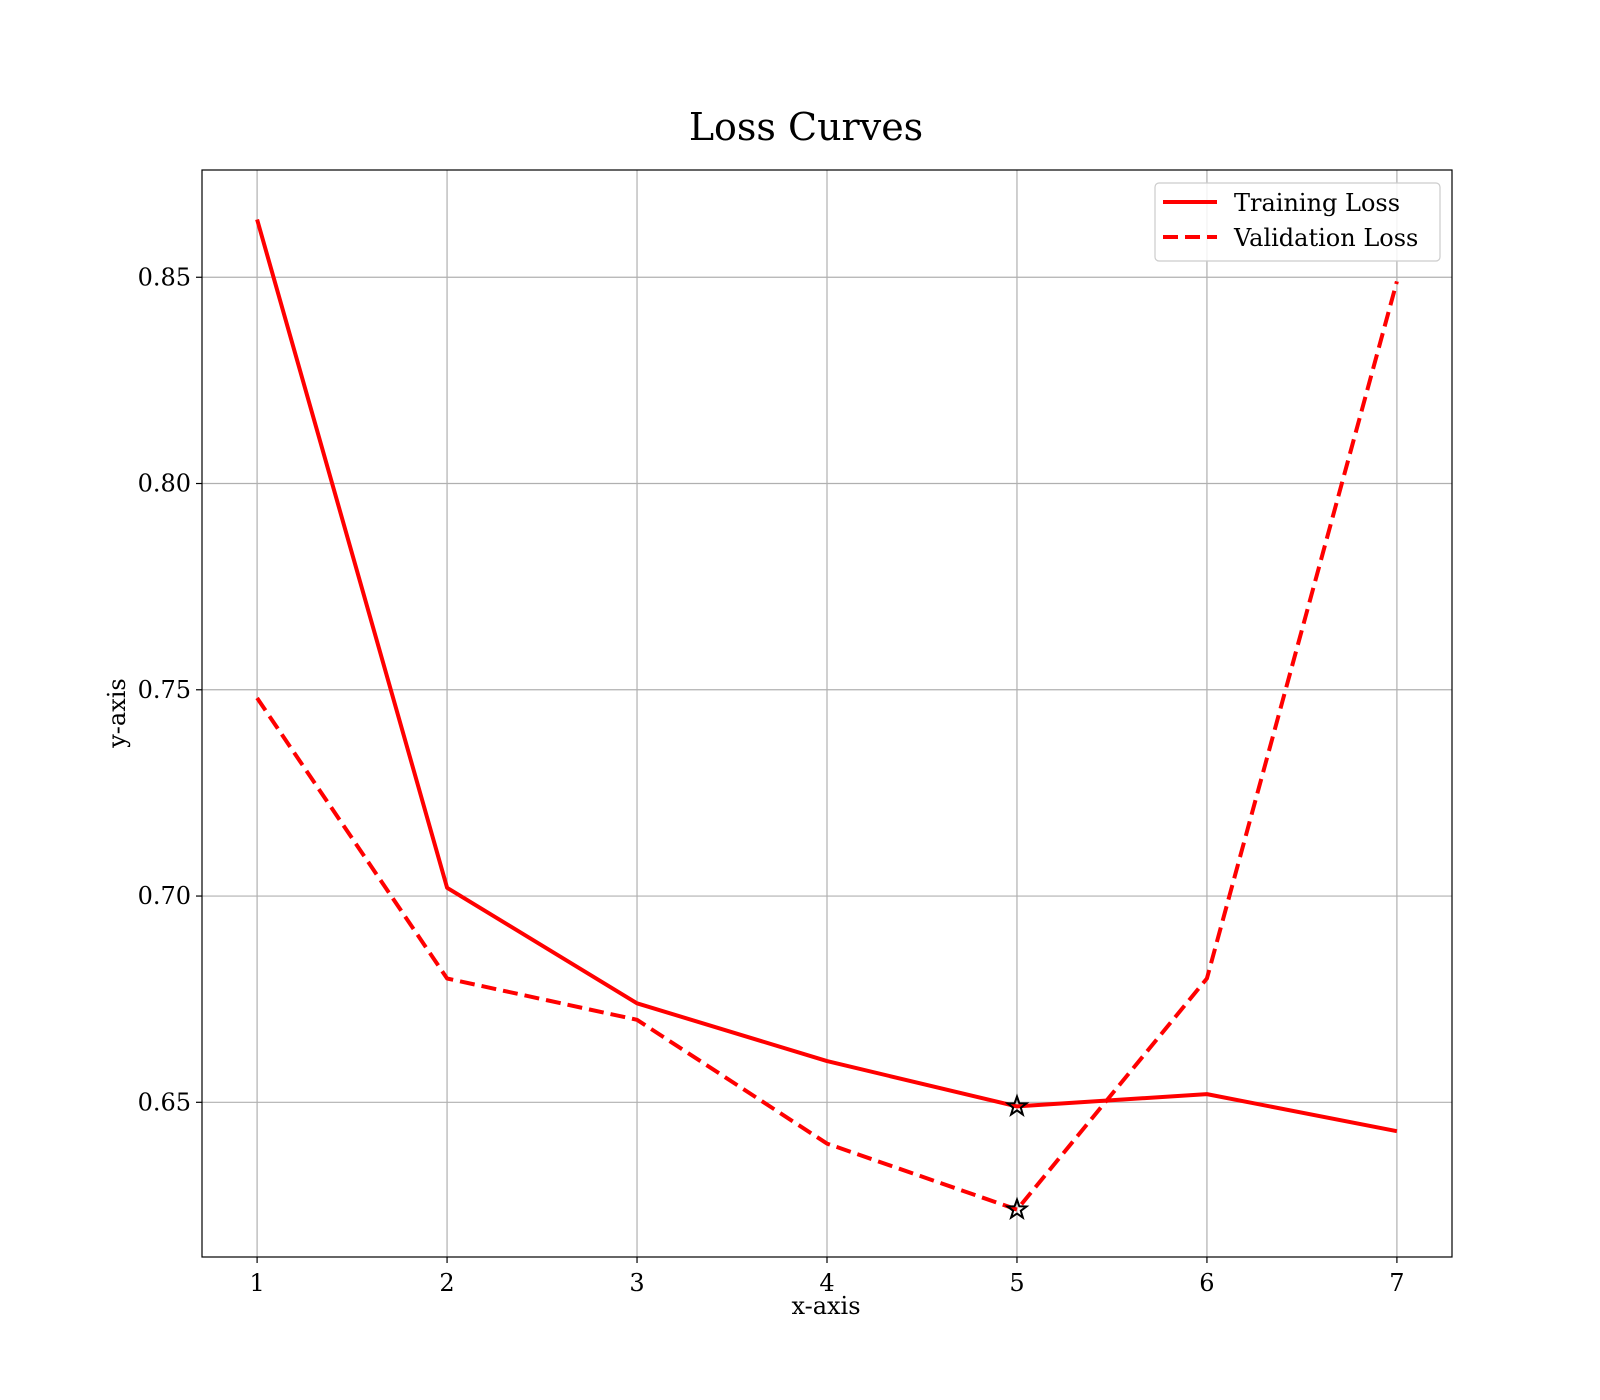  What do you see at coordinates (1206, 1283) in the screenshot?
I see `x-tick-label: 6` at bounding box center [1206, 1283].